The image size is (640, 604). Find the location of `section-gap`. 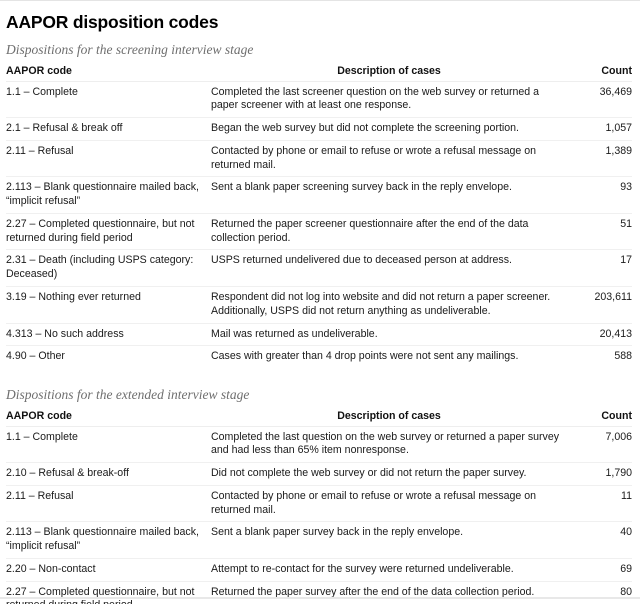

section-gap is located at coordinates (319, 373).